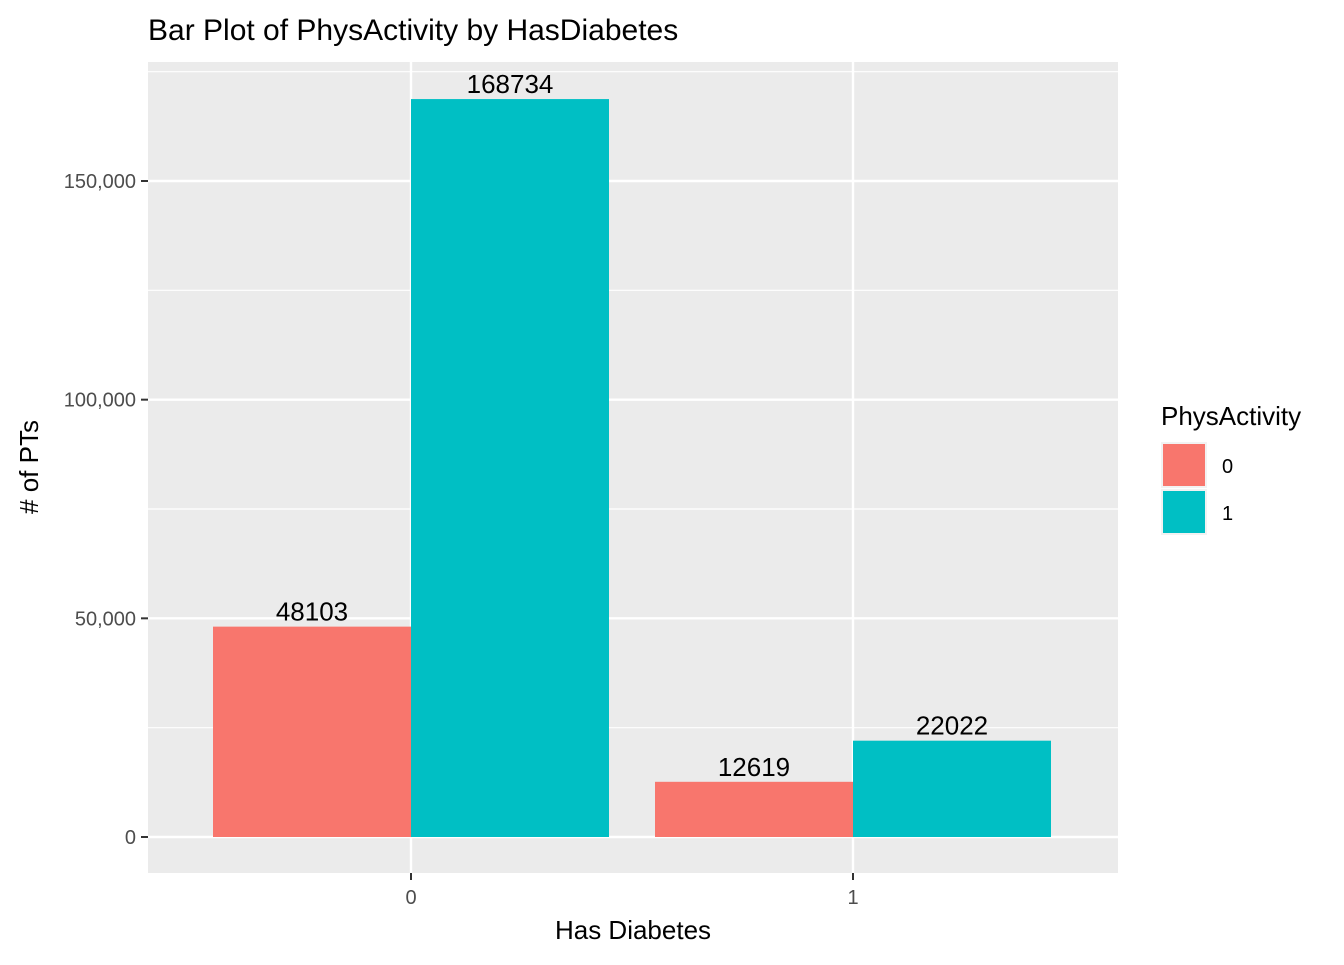 The width and height of the screenshot is (1344, 965). What do you see at coordinates (106, 510) in the screenshot?
I see `y-axis: 0 50,000 100,000 150,000` at bounding box center [106, 510].